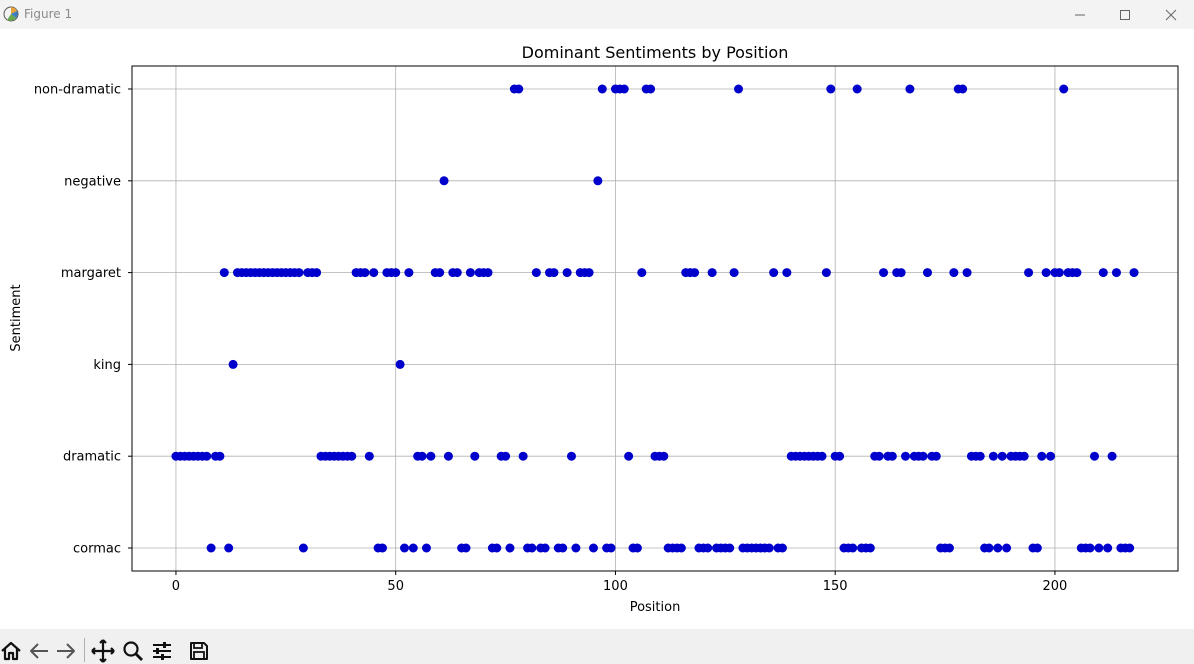 This screenshot has width=1194, height=664. I want to click on pan-button, so click(103, 651).